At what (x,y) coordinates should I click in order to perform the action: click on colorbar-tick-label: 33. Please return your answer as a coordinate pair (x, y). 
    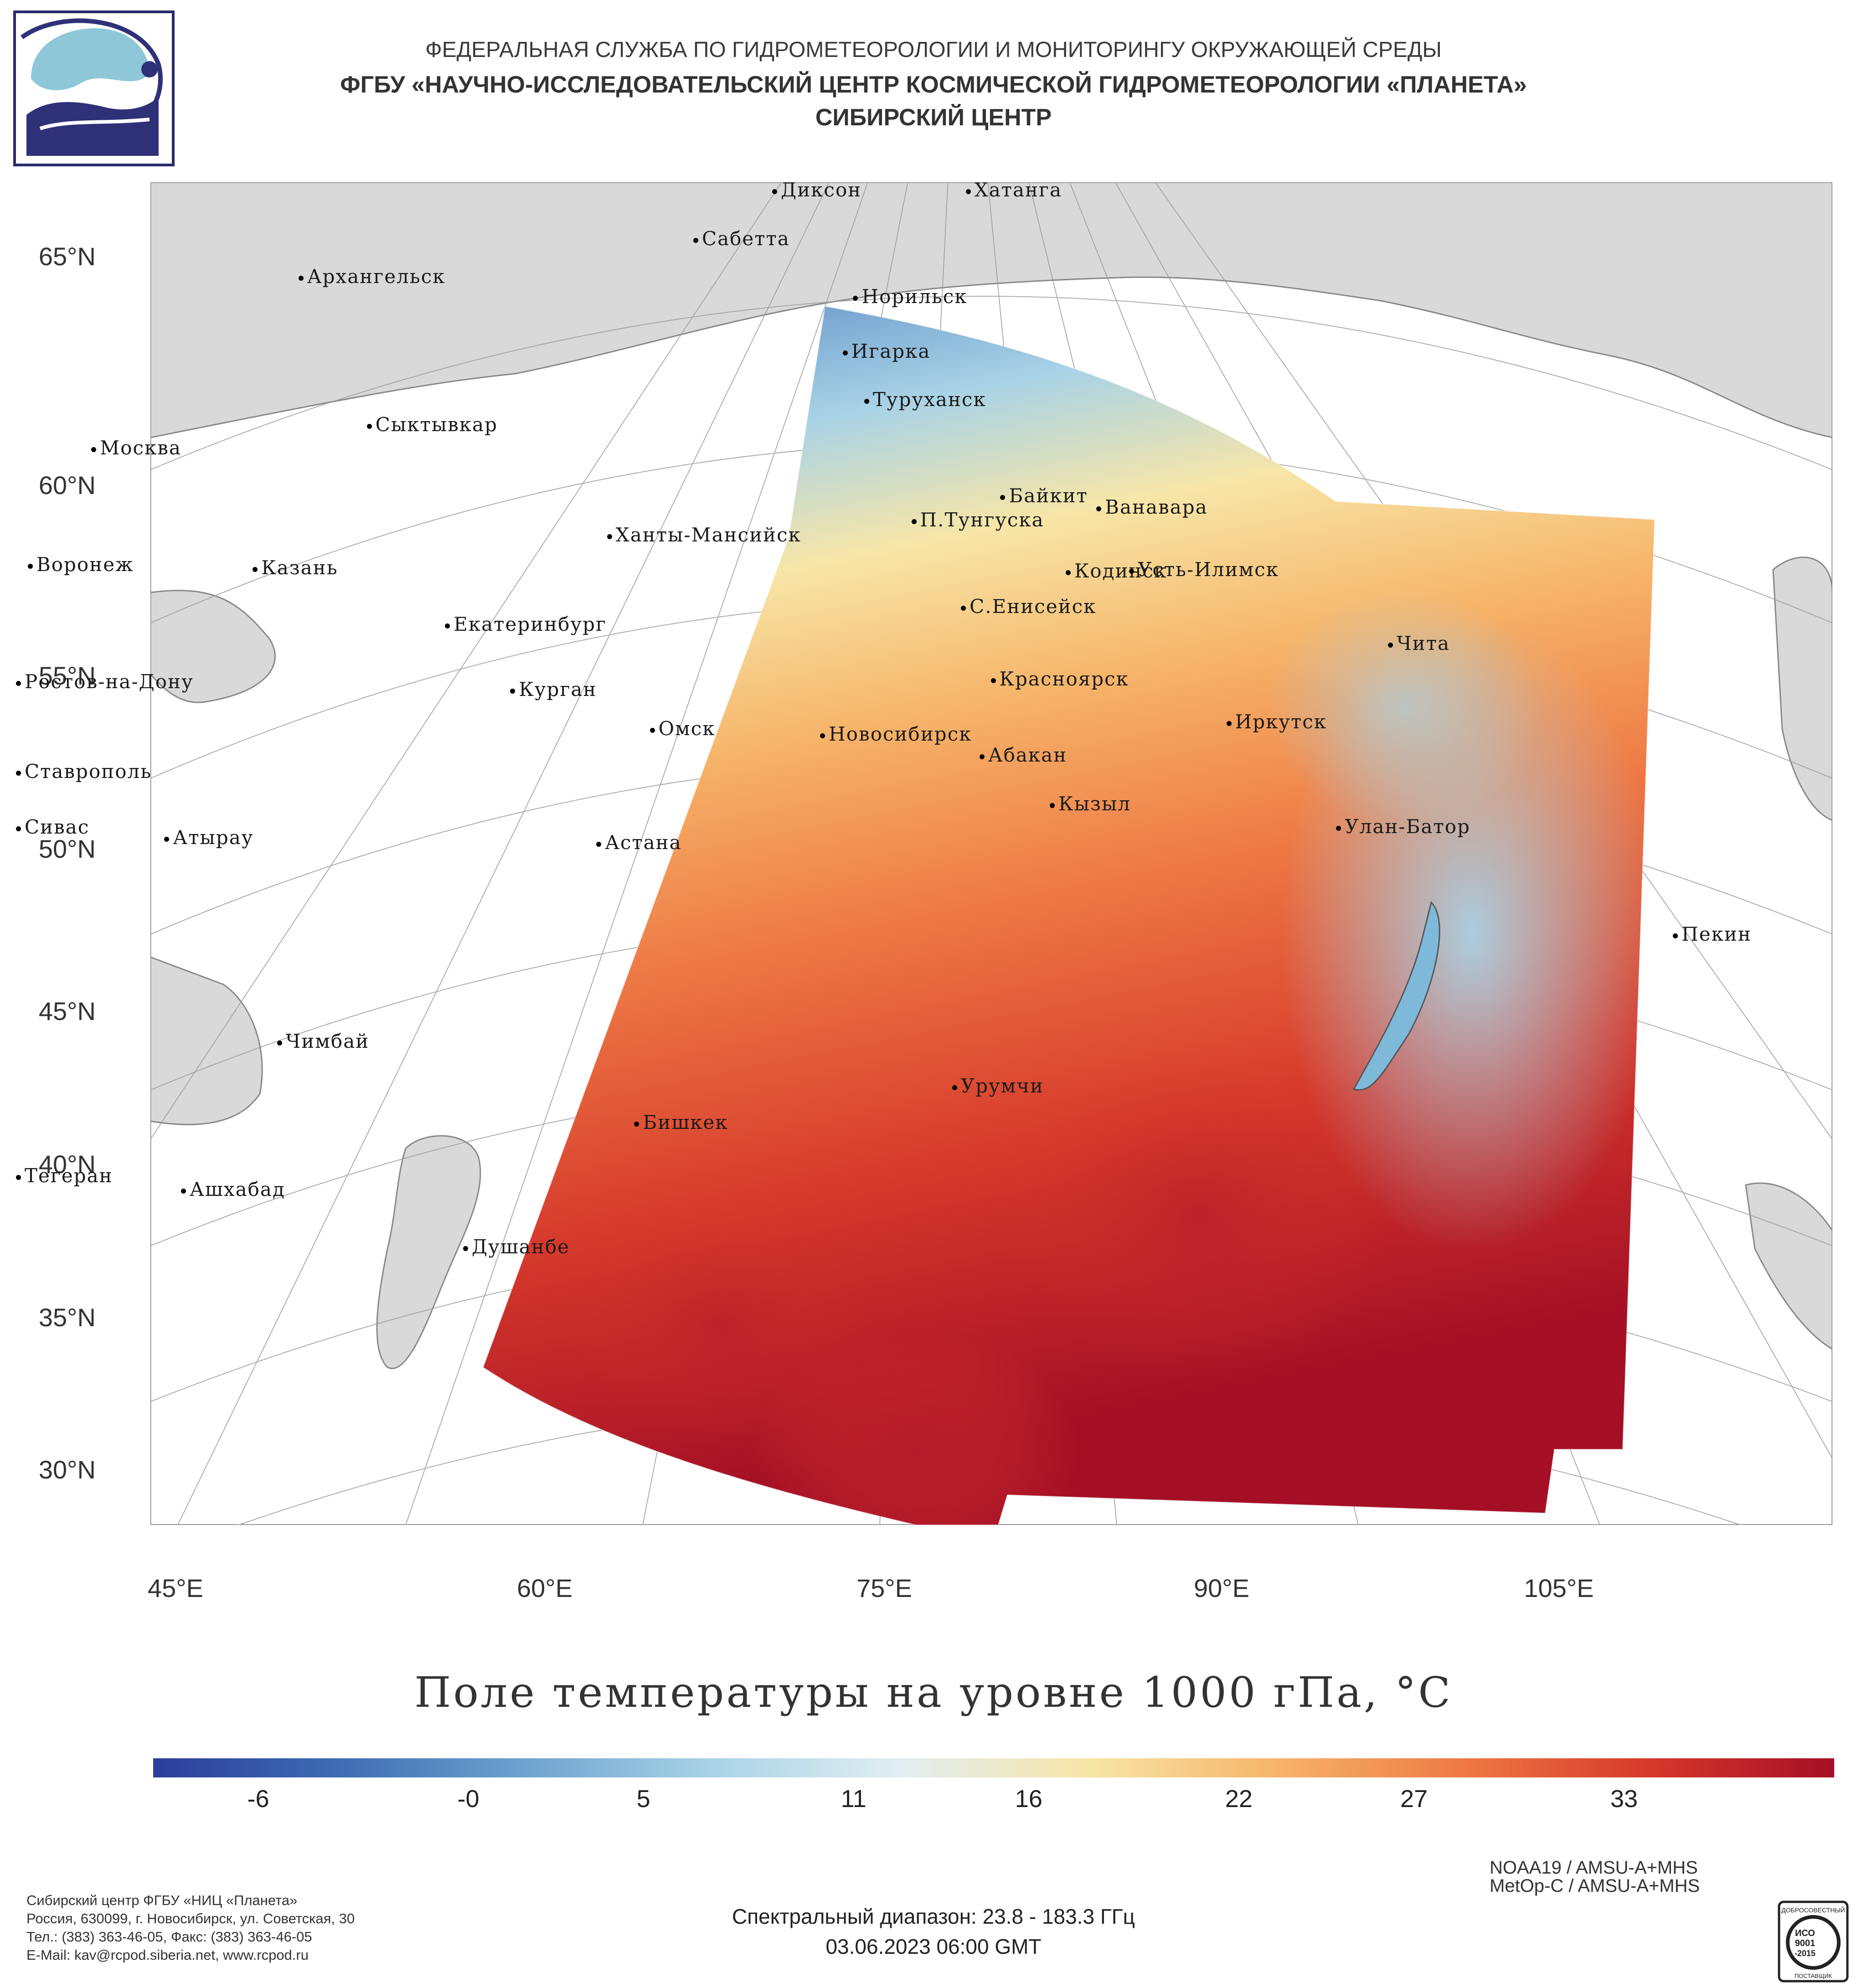
    Looking at the image, I should click on (1624, 1799).